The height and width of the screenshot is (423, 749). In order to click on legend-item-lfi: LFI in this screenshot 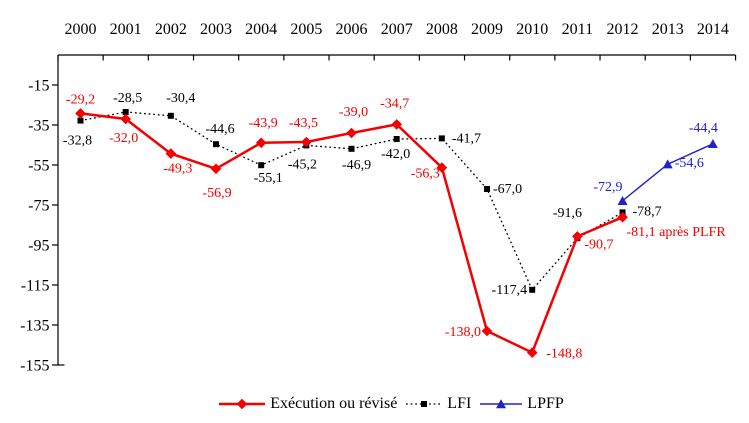, I will do `click(438, 404)`.